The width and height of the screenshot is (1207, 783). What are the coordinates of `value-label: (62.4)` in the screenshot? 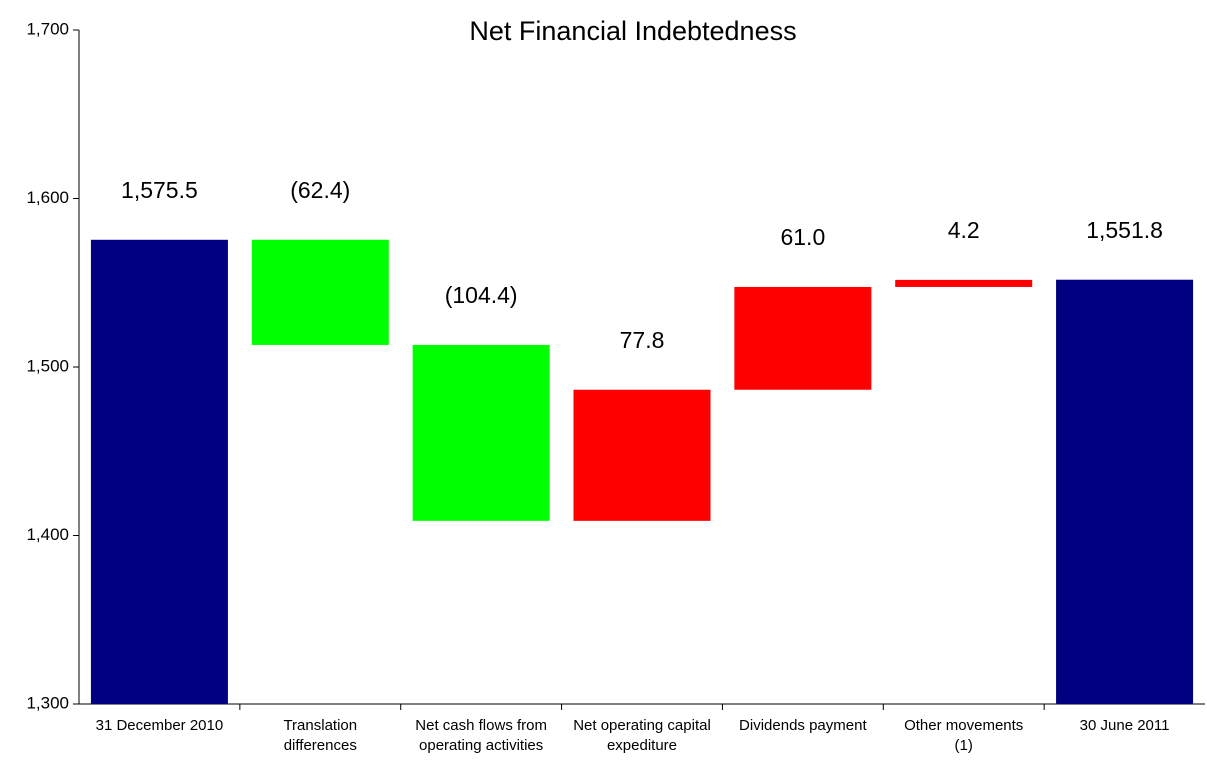 It's located at (320, 190).